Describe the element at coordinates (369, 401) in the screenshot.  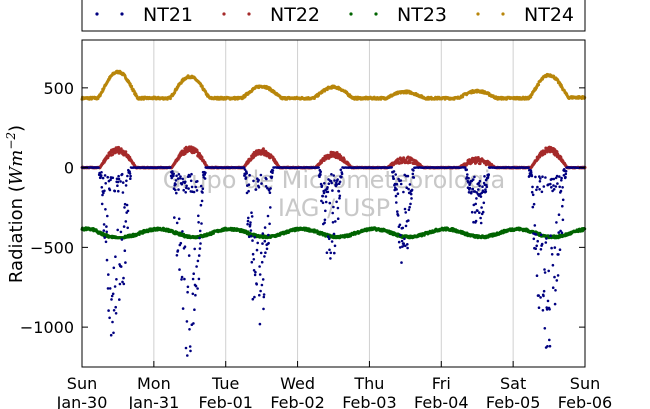
I see `x-tick-label-date: Feb-03` at that location.